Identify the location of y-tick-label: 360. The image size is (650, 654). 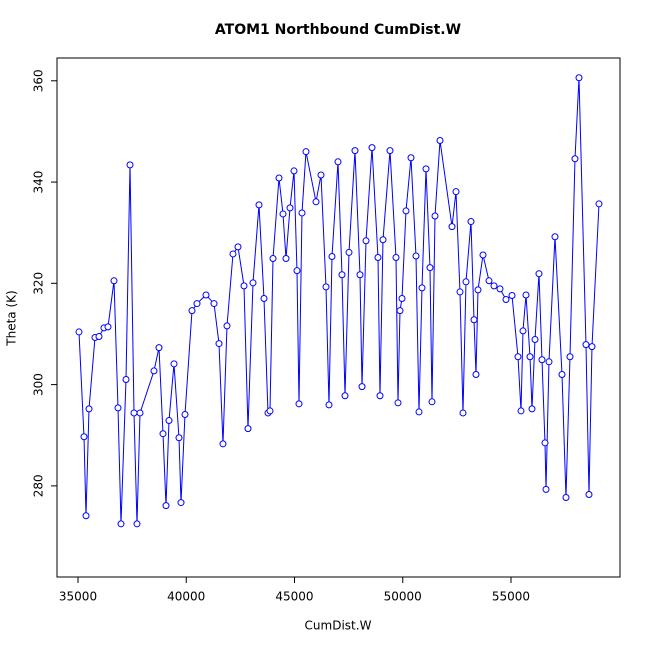
(39, 80).